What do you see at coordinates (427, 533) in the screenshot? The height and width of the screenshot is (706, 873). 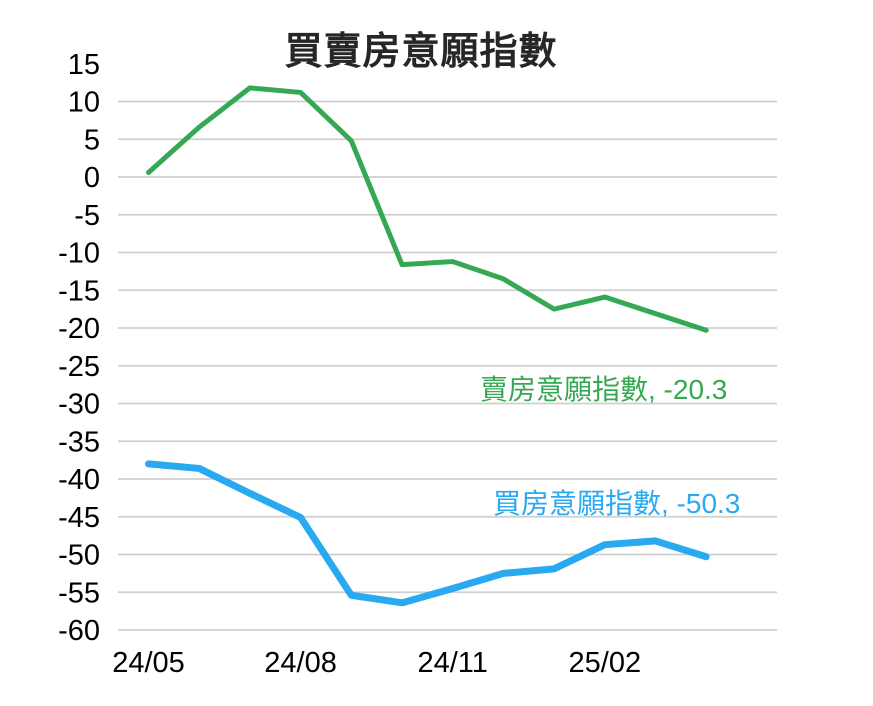 I see `series-line-buy-index` at bounding box center [427, 533].